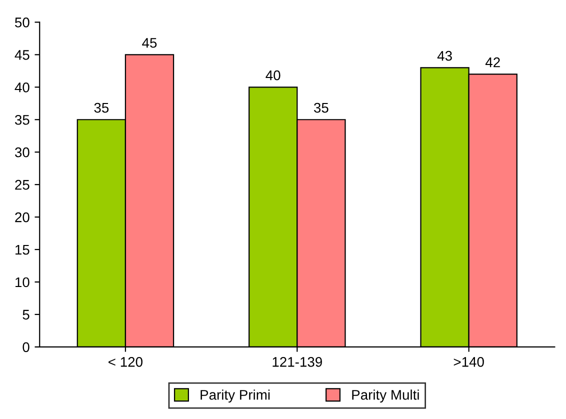  Describe the element at coordinates (22, 217) in the screenshot. I see `y-tick-label: 20` at that location.